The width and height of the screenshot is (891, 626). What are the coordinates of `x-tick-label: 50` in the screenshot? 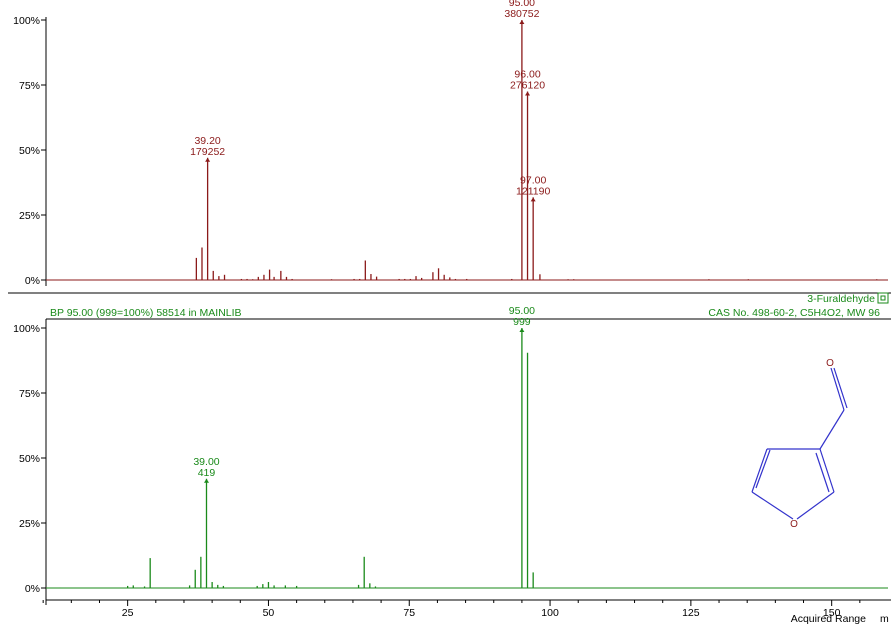 It's located at (269, 613).